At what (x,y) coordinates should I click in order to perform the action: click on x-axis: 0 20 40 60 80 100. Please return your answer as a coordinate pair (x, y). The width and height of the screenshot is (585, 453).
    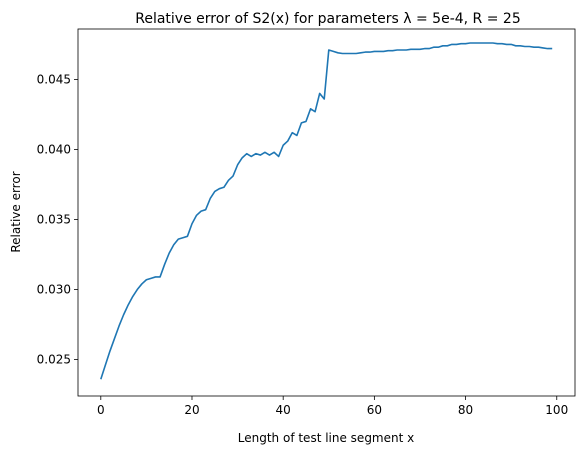
    Looking at the image, I should click on (332, 406).